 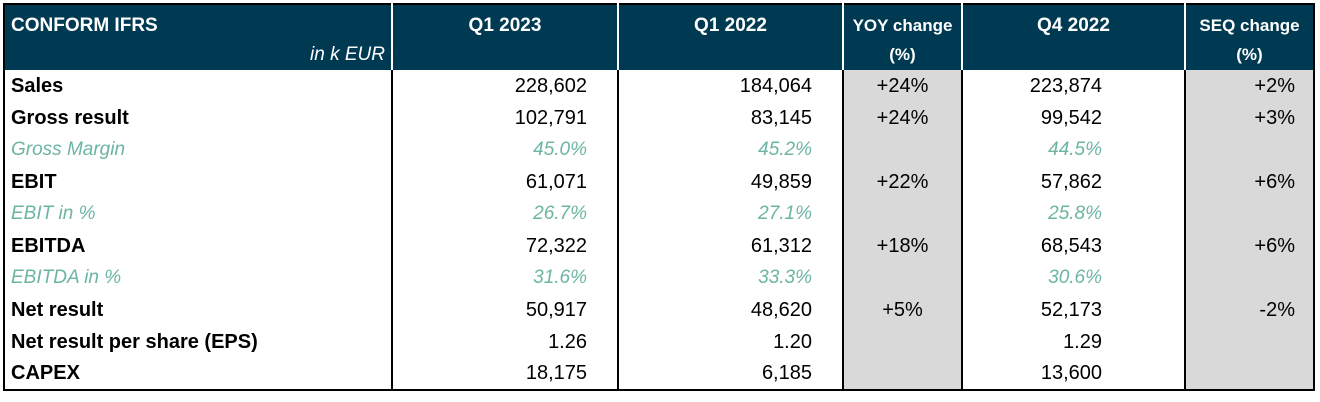 I want to click on header-q1-2023: Q1 2023, so click(x=504, y=37).